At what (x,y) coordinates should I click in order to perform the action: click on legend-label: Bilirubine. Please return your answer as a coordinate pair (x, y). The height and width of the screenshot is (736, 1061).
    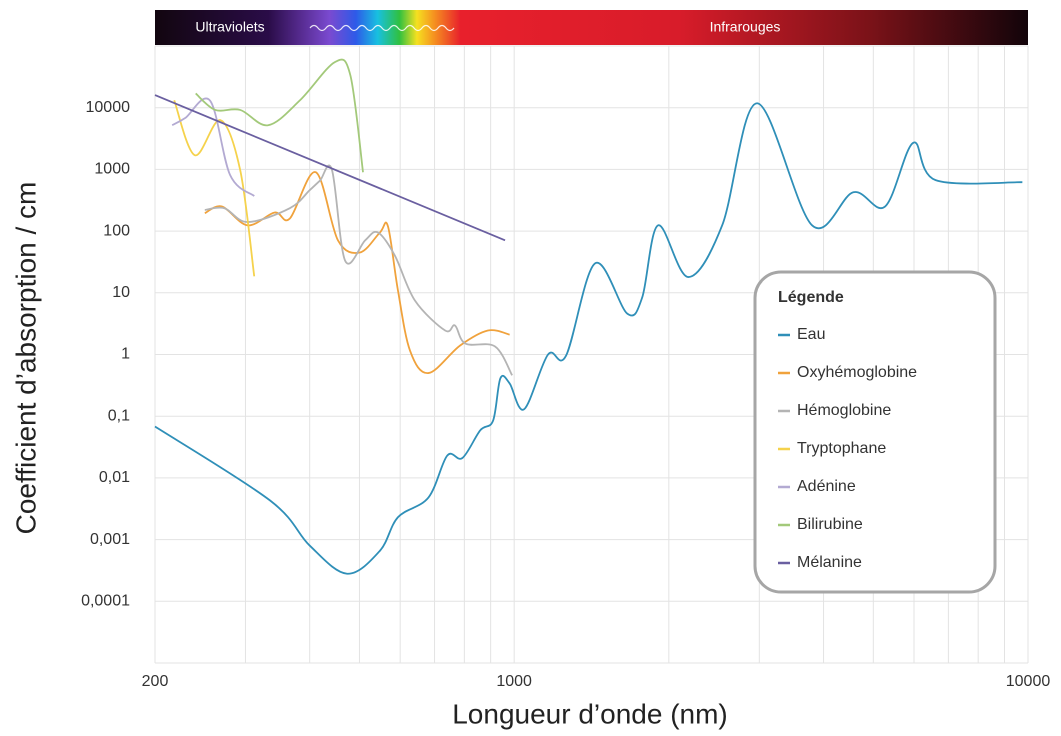
    Looking at the image, I should click on (830, 524).